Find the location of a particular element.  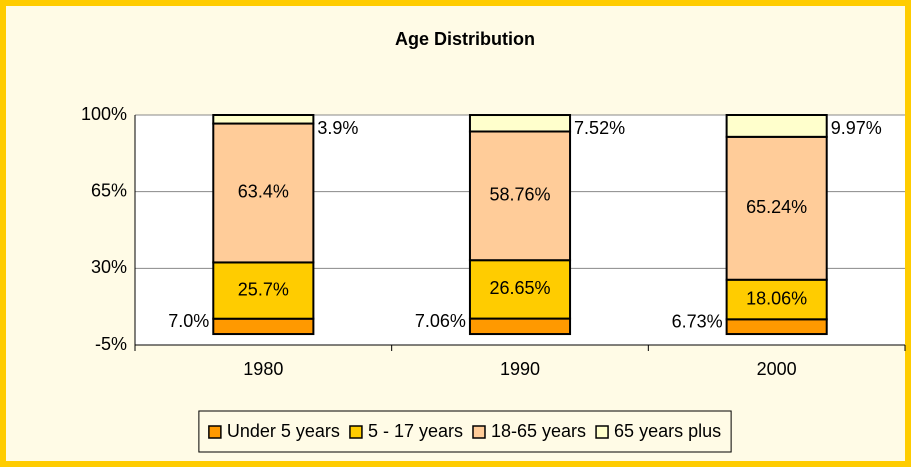

x-tick-label: 2000 is located at coordinates (777, 369).